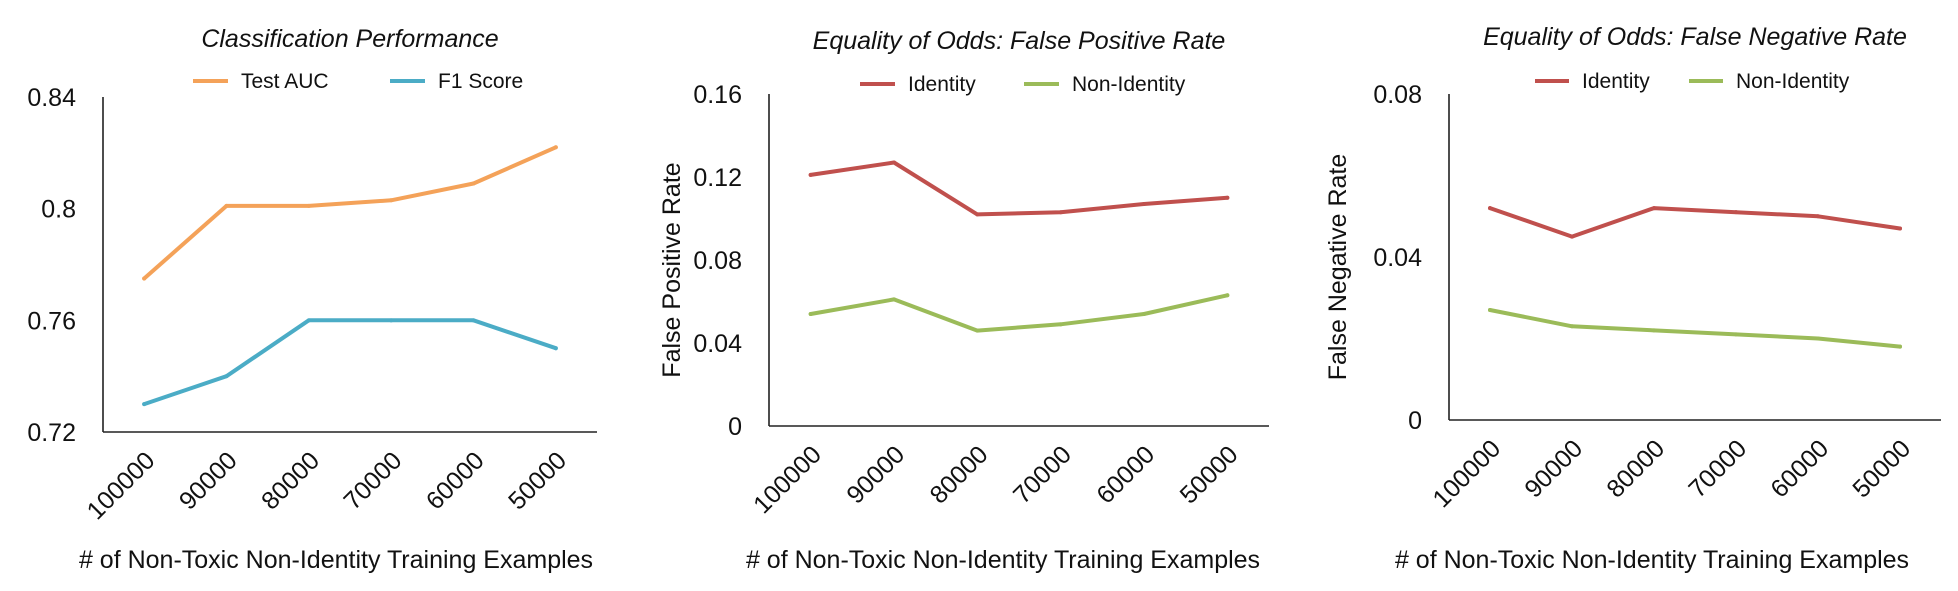 The image size is (1958, 591). Describe the element at coordinates (51, 98) in the screenshot. I see `y-tick-label: 0.84` at that location.